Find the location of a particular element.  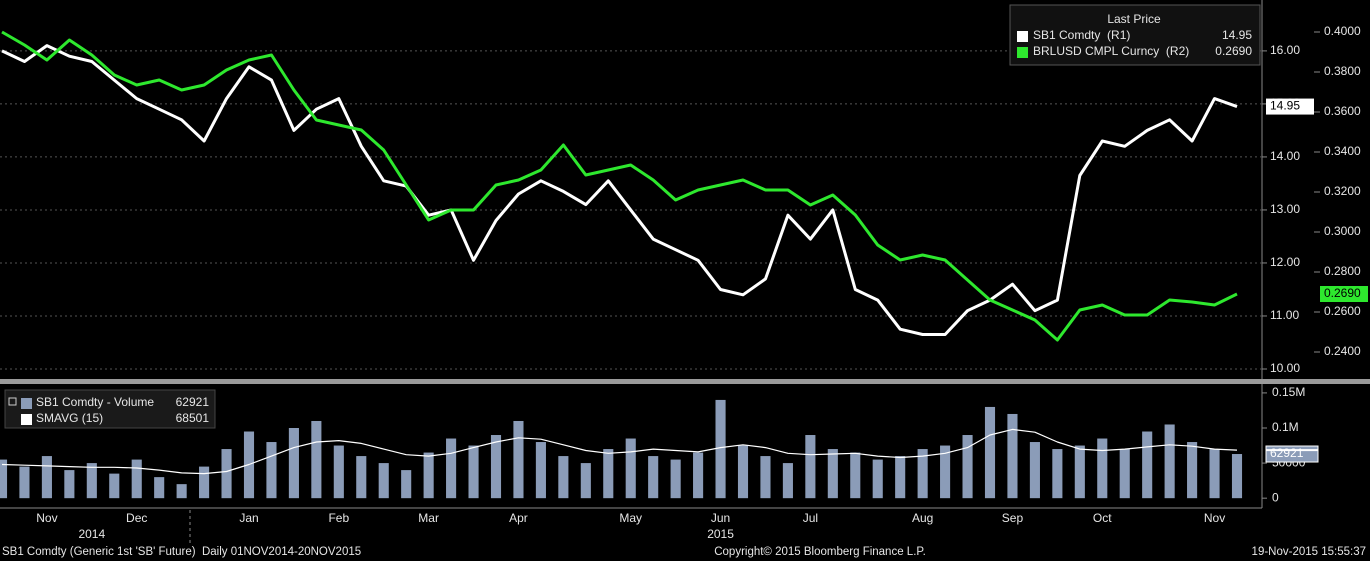

line is located at coordinates (619, 451).